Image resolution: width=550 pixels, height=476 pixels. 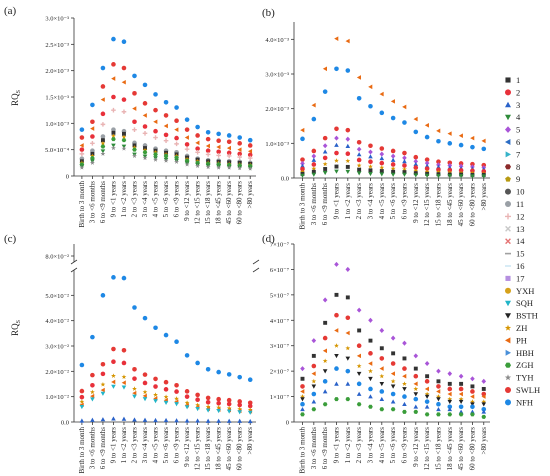 What do you see at coordinates (515, 241) in the screenshot?
I see `legend-item: 14` at bounding box center [515, 241].